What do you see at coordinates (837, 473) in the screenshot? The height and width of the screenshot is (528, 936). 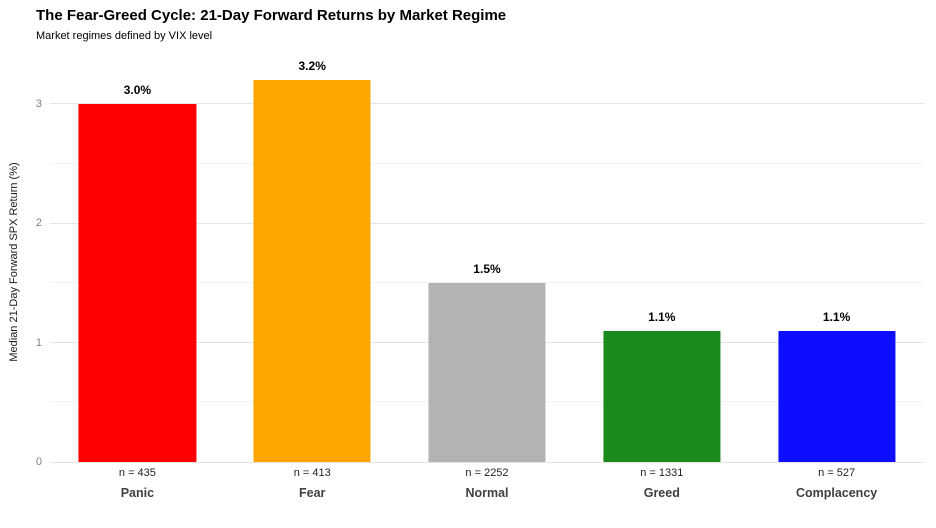 I see `sample-size-label: n = 527` at bounding box center [837, 473].